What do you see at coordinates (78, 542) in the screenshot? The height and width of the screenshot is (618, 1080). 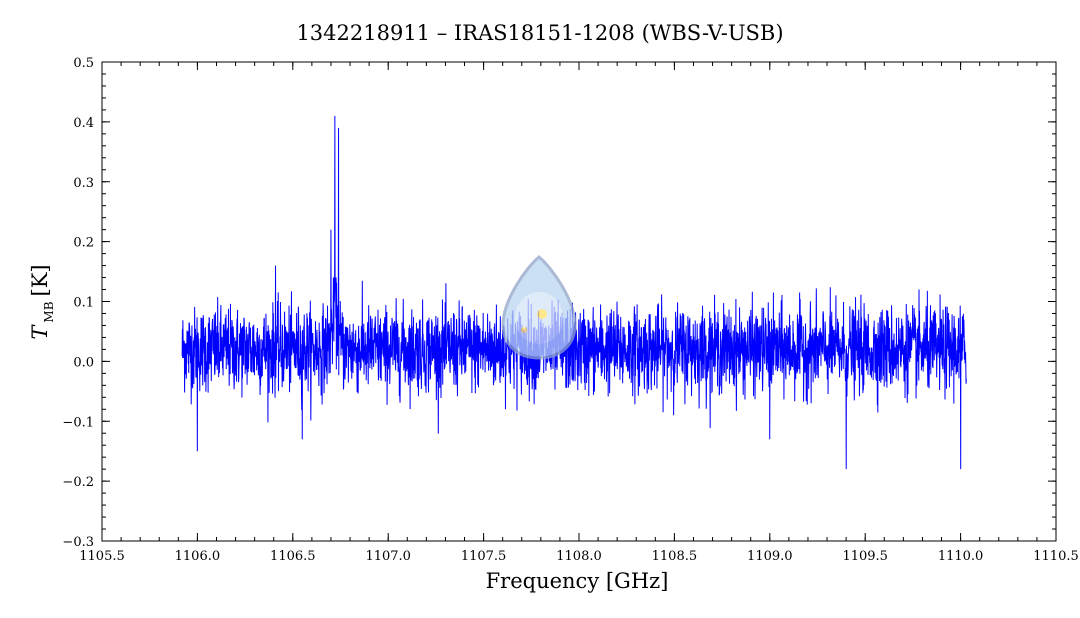 I see `y-tick-label: −0.3` at bounding box center [78, 542].